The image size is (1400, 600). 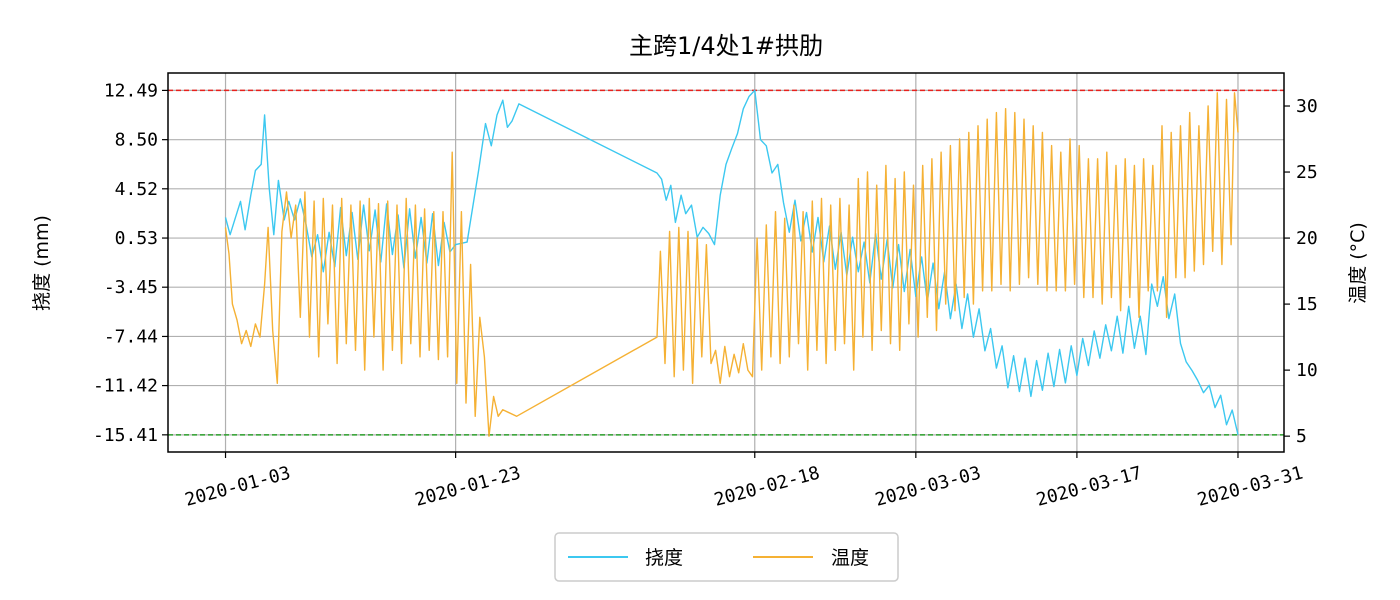 What do you see at coordinates (928, 487) in the screenshot?
I see `x-tick-label: 2020-03-03` at bounding box center [928, 487].